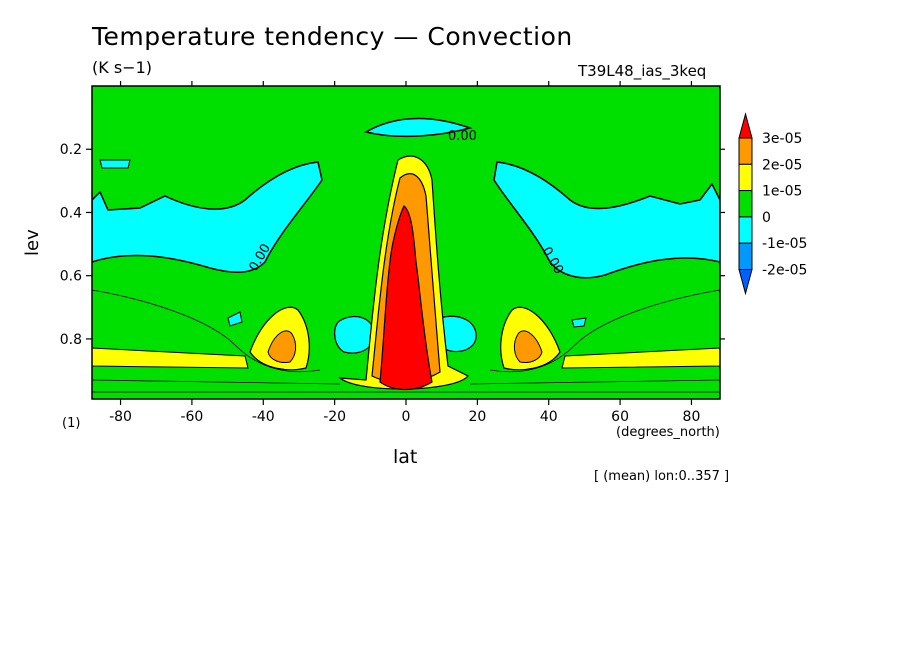  What do you see at coordinates (462, 136) in the screenshot?
I see `contour-label: 0.00` at bounding box center [462, 136].